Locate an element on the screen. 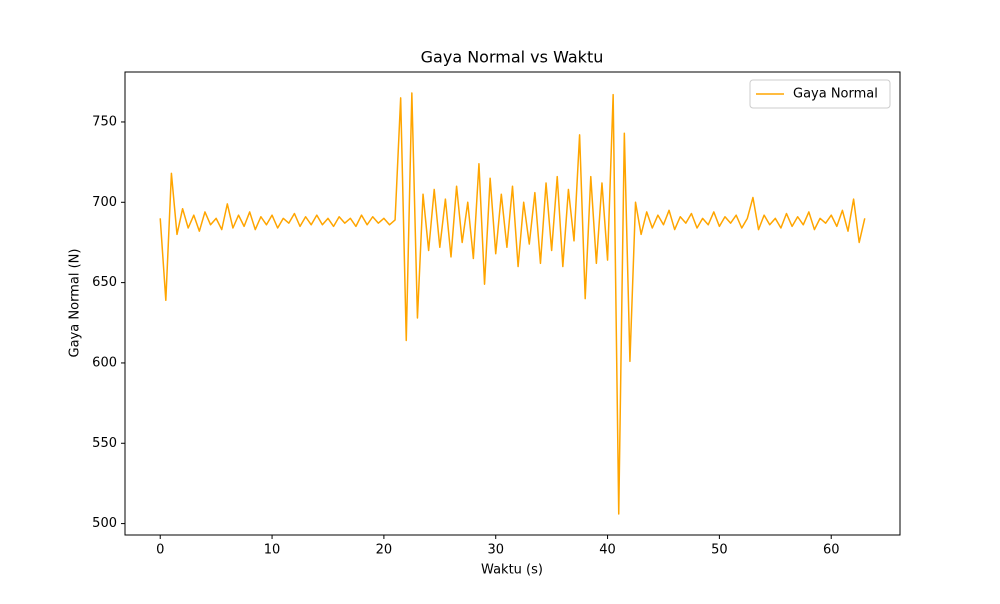  x-tick-label: 20 is located at coordinates (384, 550).